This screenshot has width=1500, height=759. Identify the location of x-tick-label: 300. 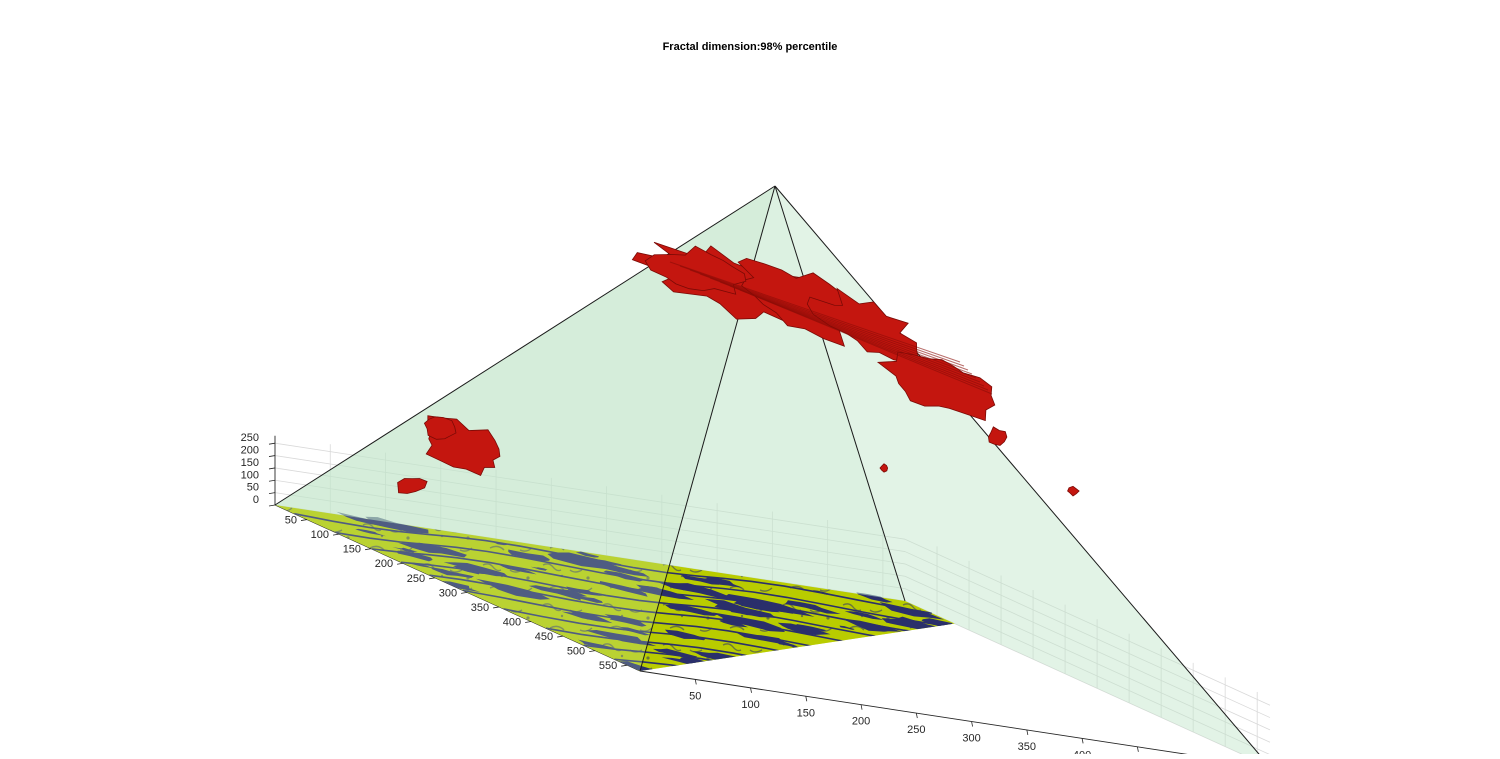
(971, 739).